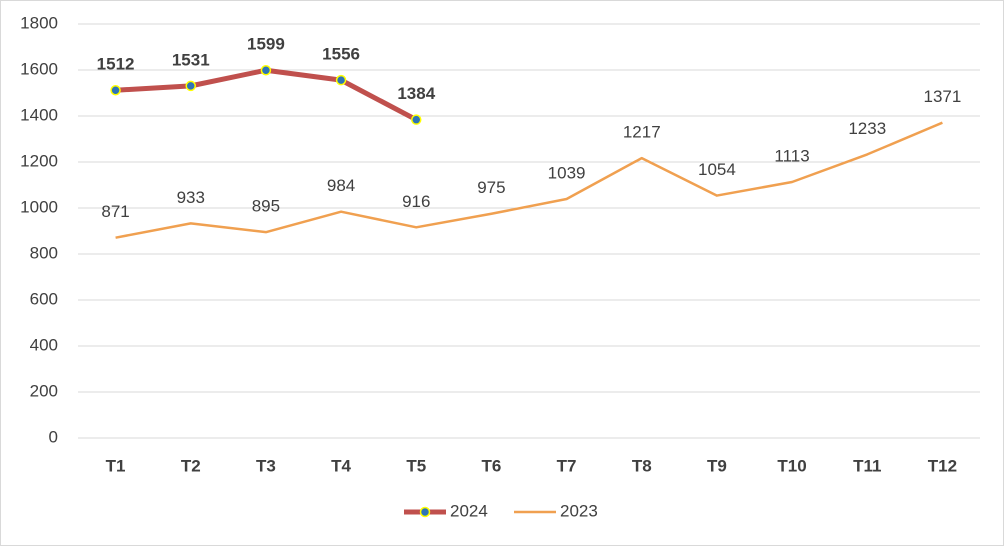 The image size is (1004, 546). Describe the element at coordinates (115, 211) in the screenshot. I see `data-label: 871` at that location.